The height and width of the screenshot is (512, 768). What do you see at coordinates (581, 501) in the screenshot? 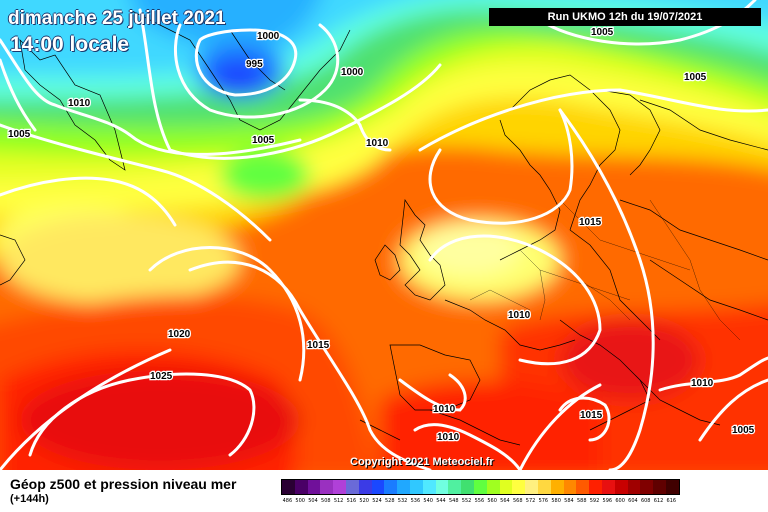
I see `scale-tick-label: 588` at bounding box center [581, 501].